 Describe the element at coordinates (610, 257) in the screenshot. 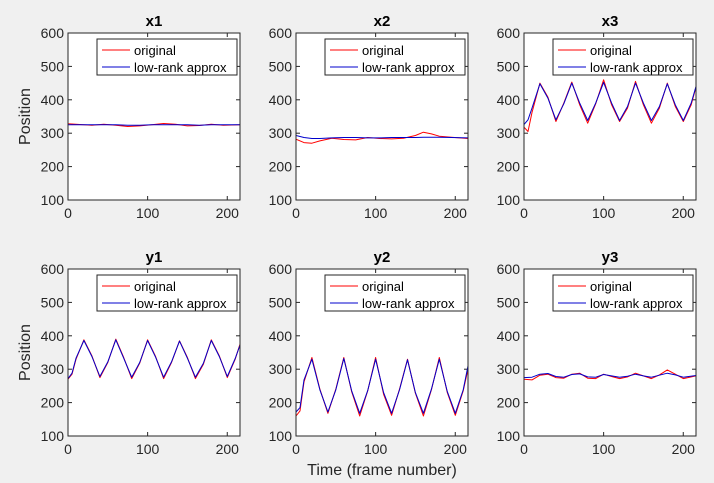

I see `subplot-title: y3` at that location.